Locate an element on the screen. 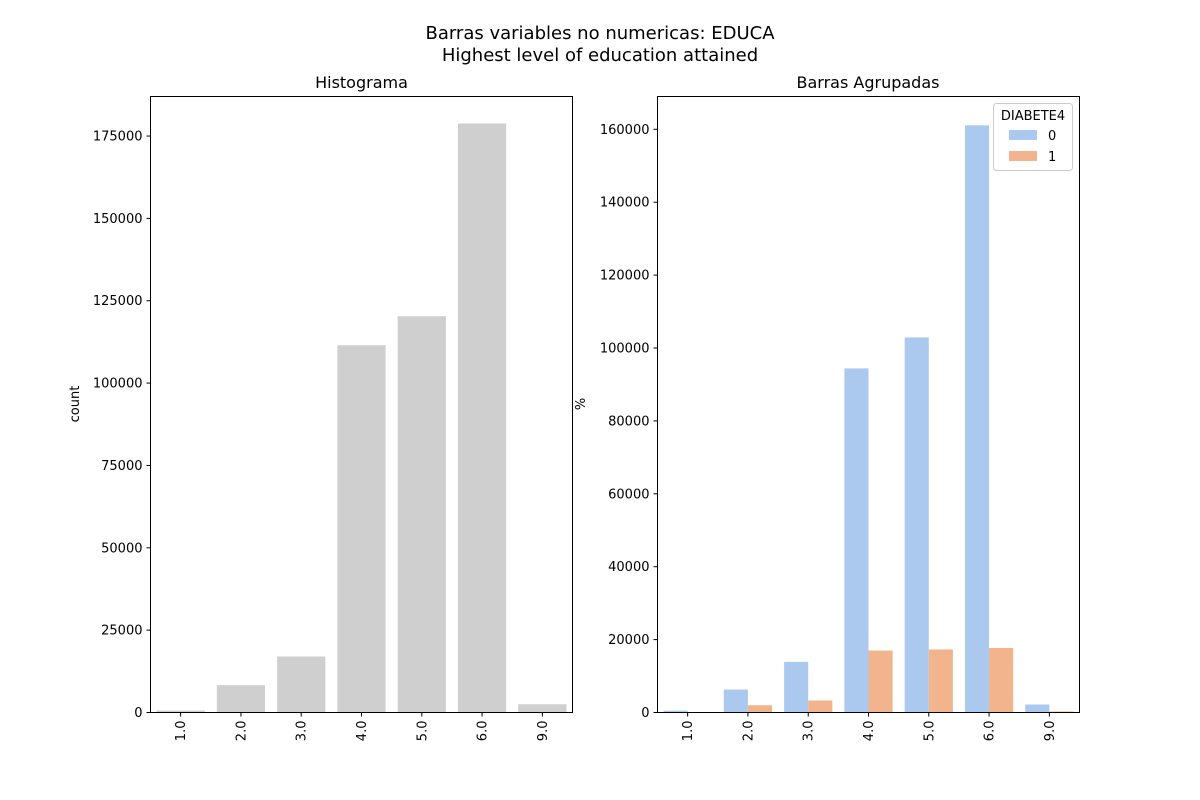  grouped-x-tick-label: 2.0 is located at coordinates (748, 731).